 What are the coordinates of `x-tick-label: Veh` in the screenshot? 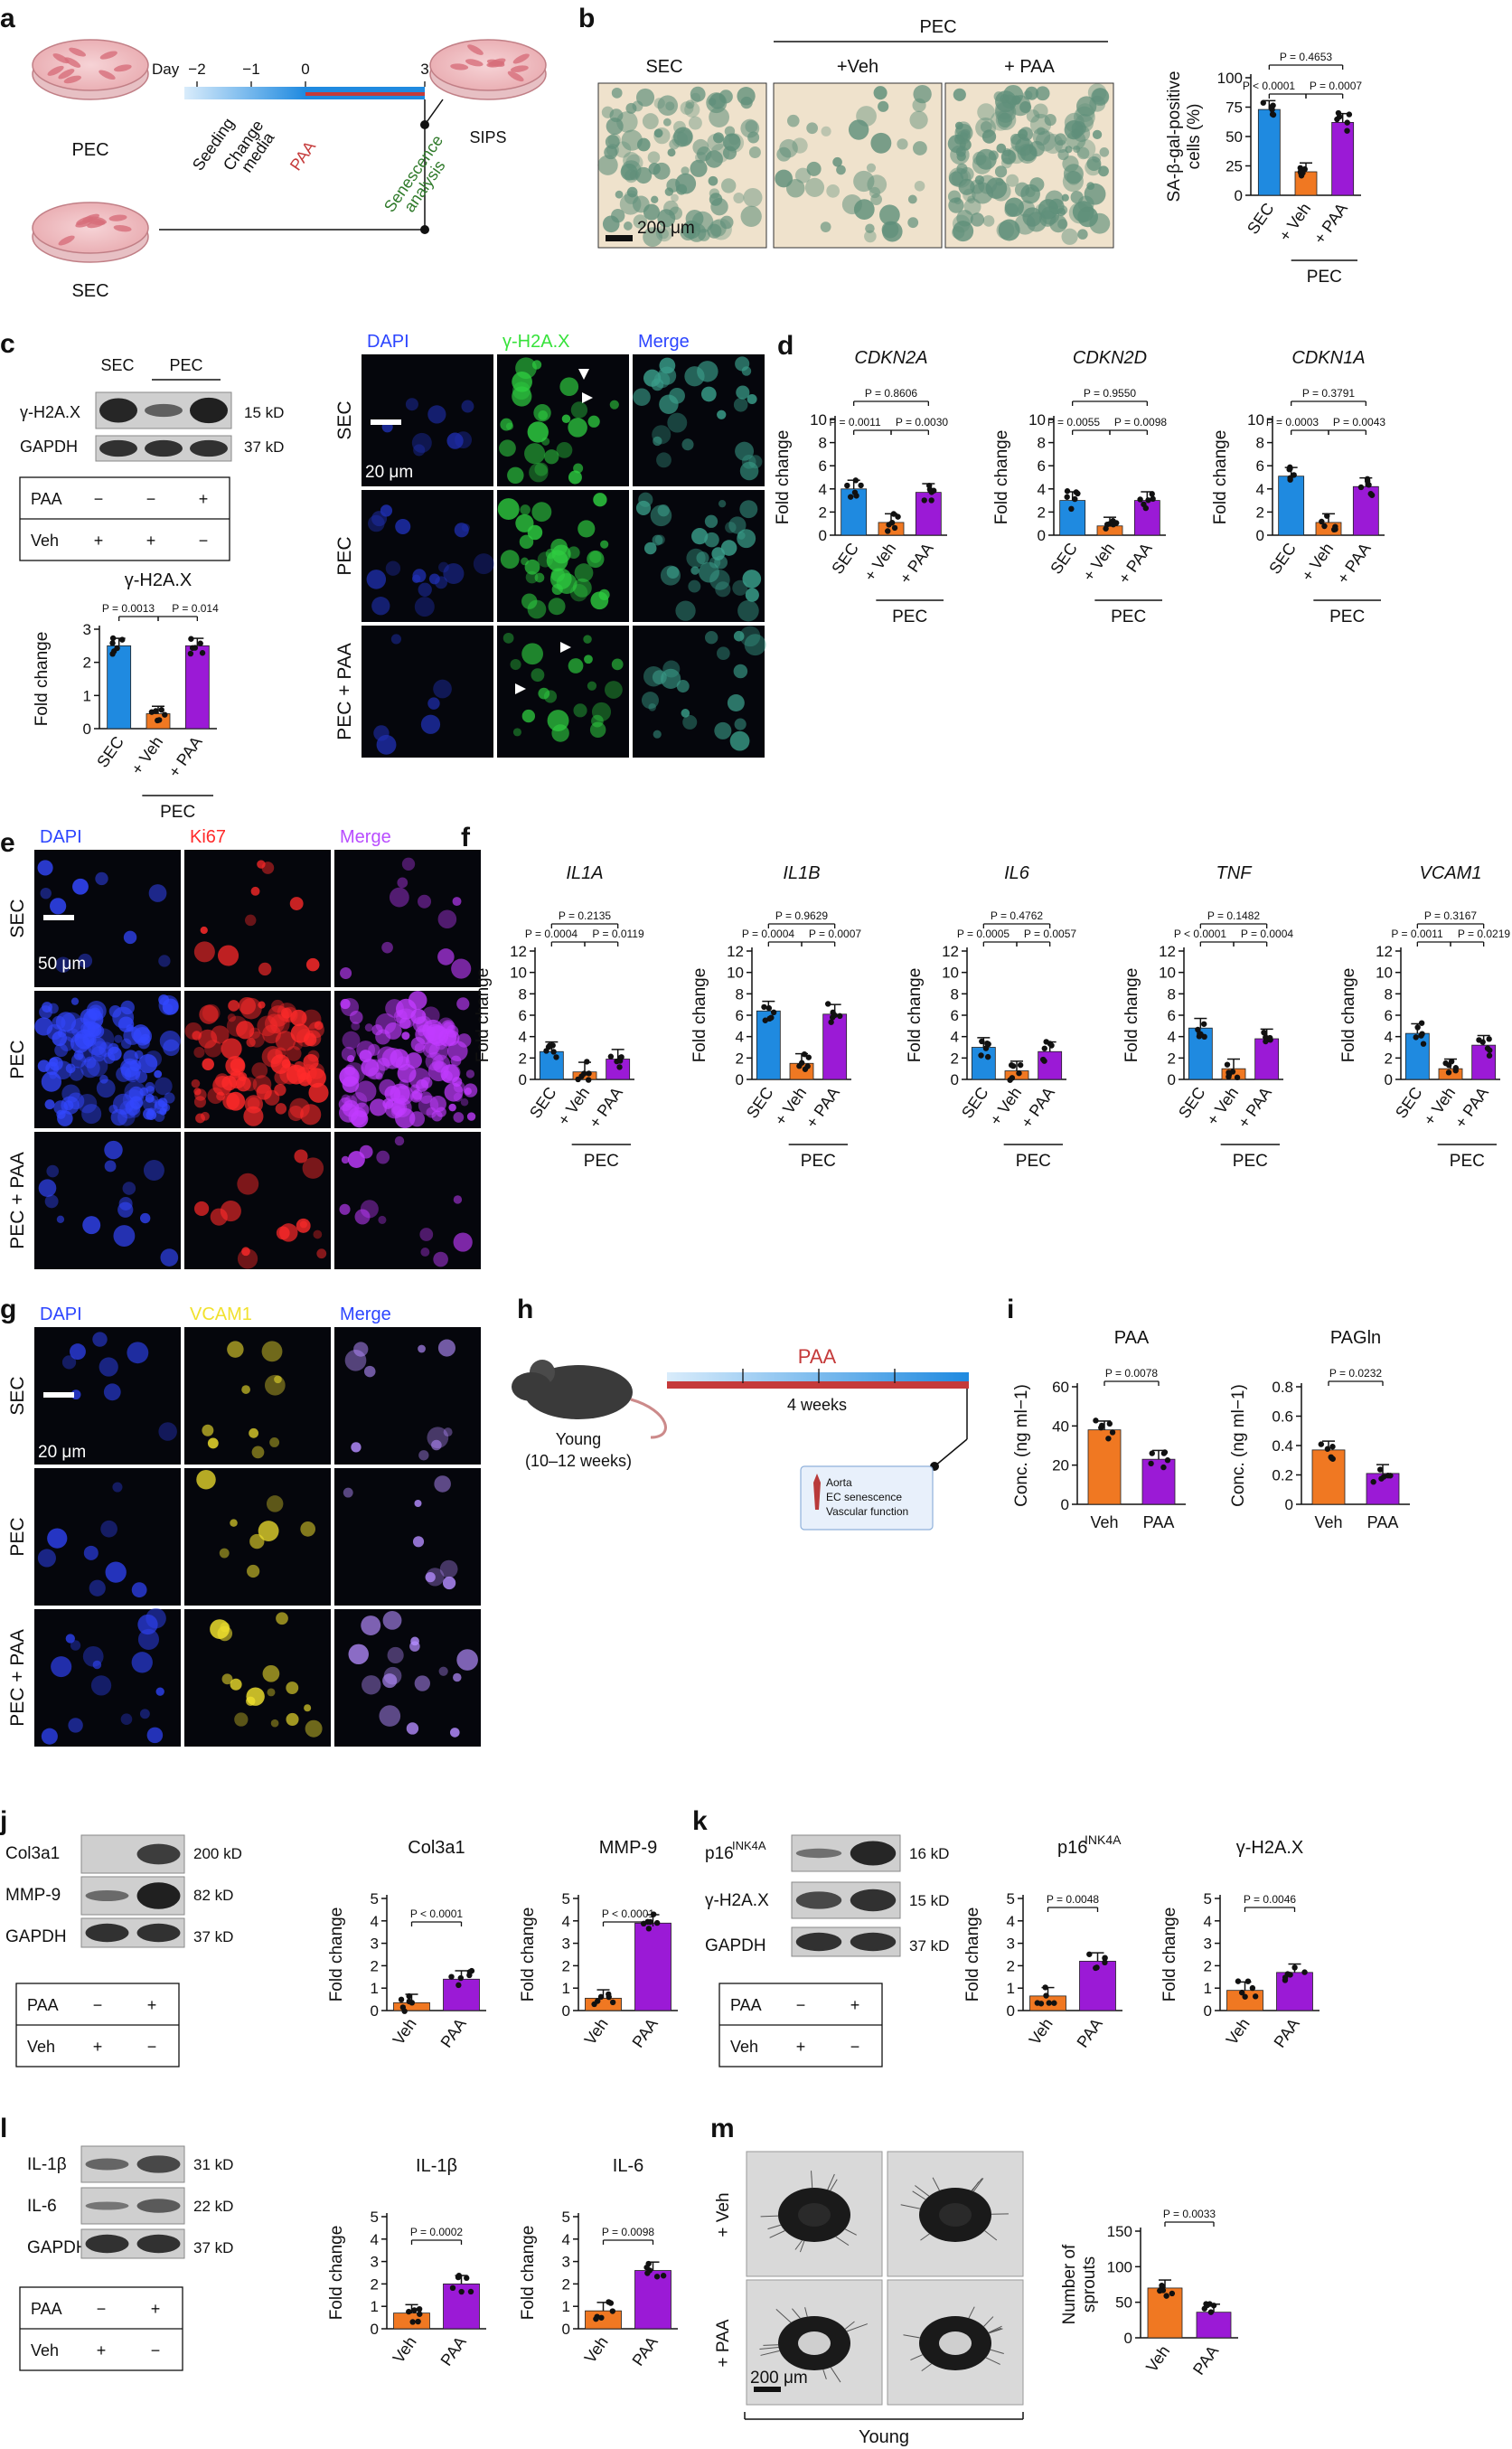 It's located at (405, 2032).